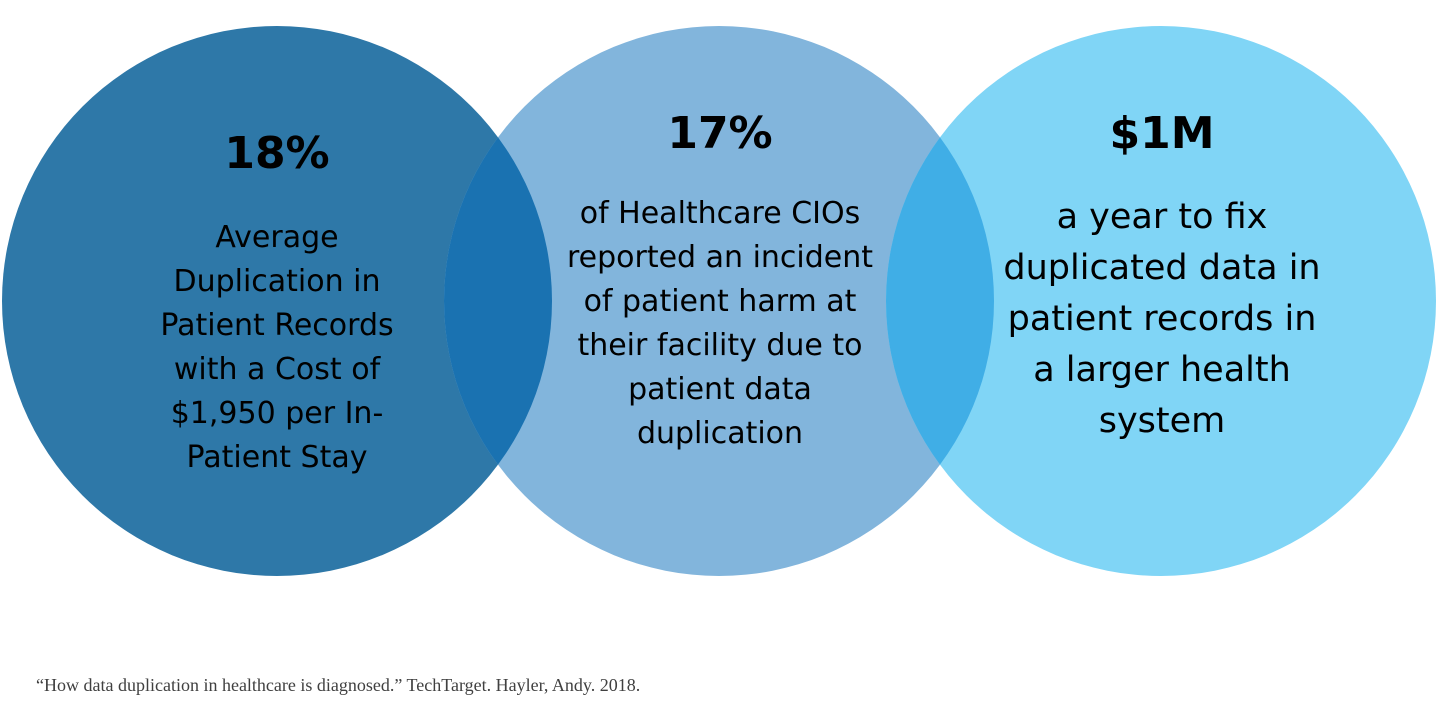  I want to click on stat-value-3: $1M, so click(1162, 133).